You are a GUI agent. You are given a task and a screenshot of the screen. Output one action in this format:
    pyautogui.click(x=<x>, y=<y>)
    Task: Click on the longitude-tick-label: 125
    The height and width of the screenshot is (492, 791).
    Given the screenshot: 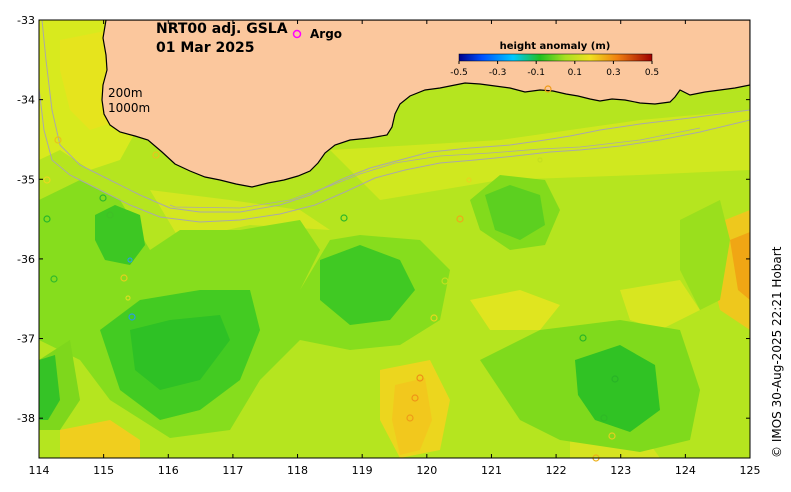 What is the action you would take?
    pyautogui.click(x=750, y=470)
    